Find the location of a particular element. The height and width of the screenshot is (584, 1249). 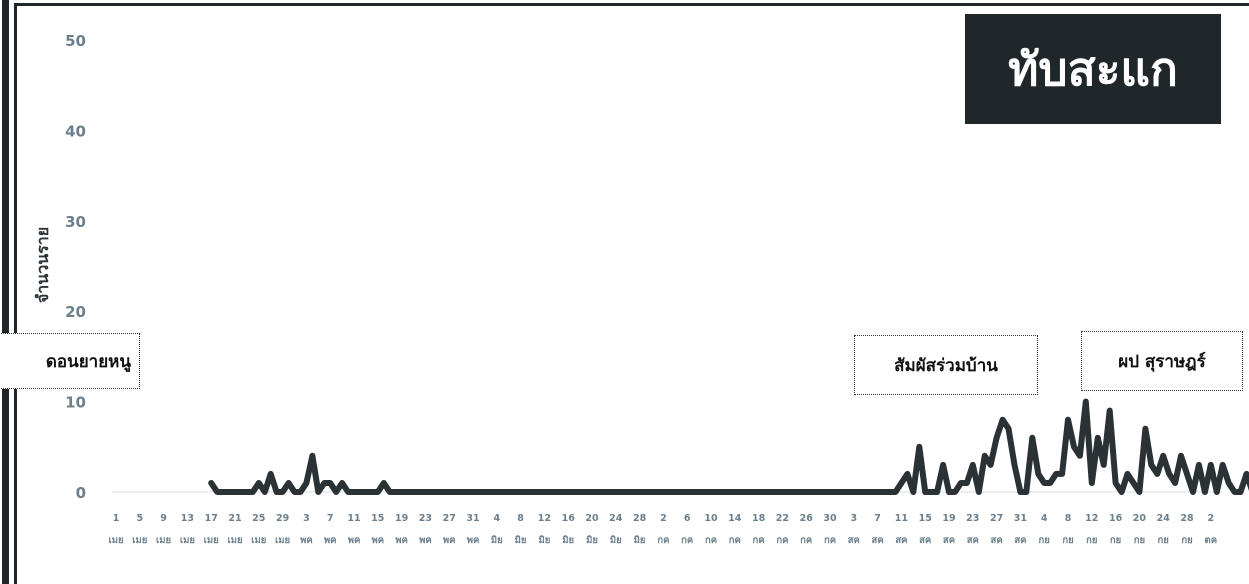

x-tick-day: 30 is located at coordinates (830, 518).